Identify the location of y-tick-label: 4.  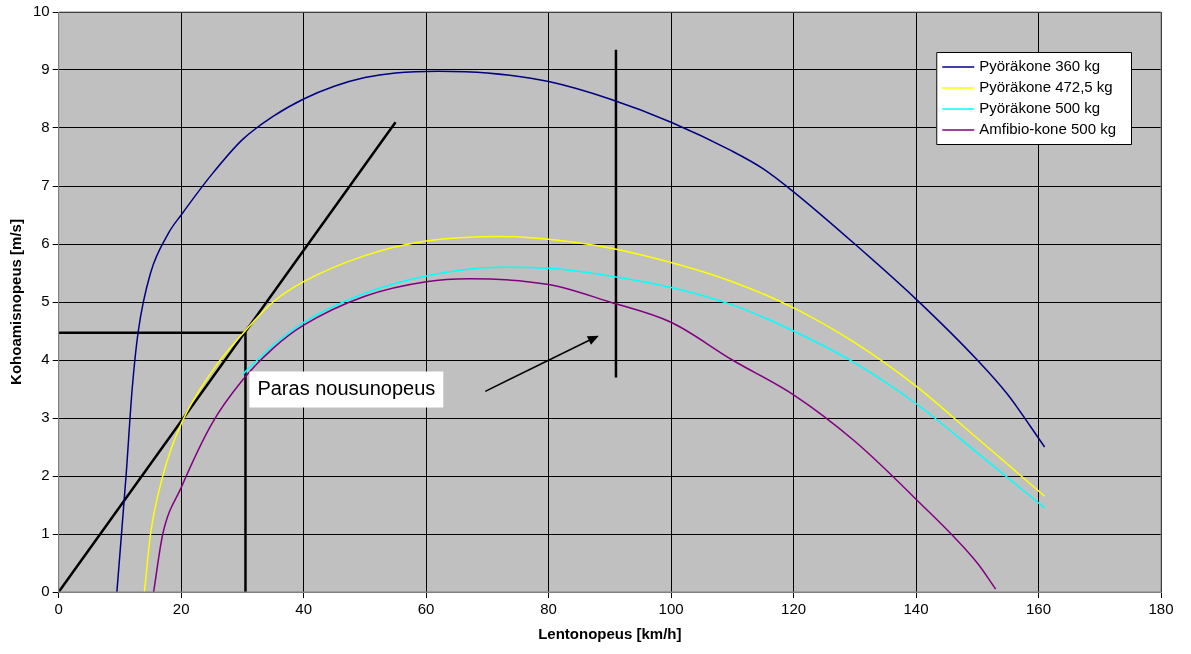
(45, 359).